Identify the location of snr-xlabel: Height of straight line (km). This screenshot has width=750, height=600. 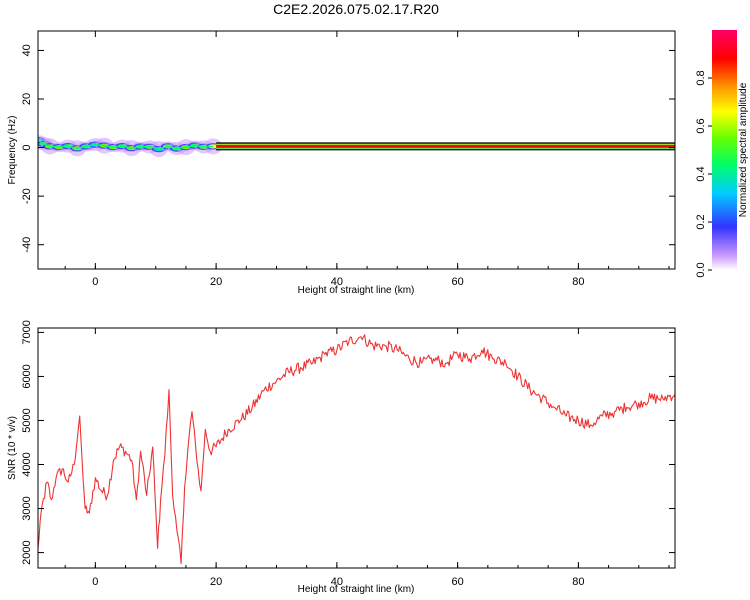
(356, 589).